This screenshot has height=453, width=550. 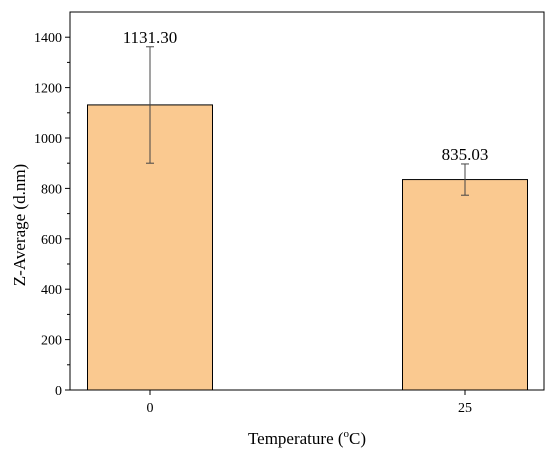 I want to click on y-tick-label-200: 200, so click(x=51, y=341).